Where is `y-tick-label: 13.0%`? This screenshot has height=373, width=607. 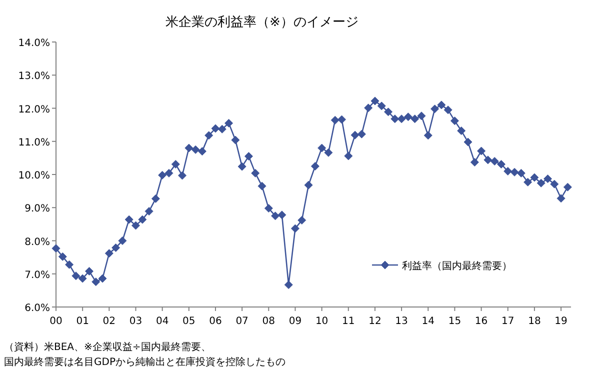
y-tick-label: 13.0% is located at coordinates (34, 76).